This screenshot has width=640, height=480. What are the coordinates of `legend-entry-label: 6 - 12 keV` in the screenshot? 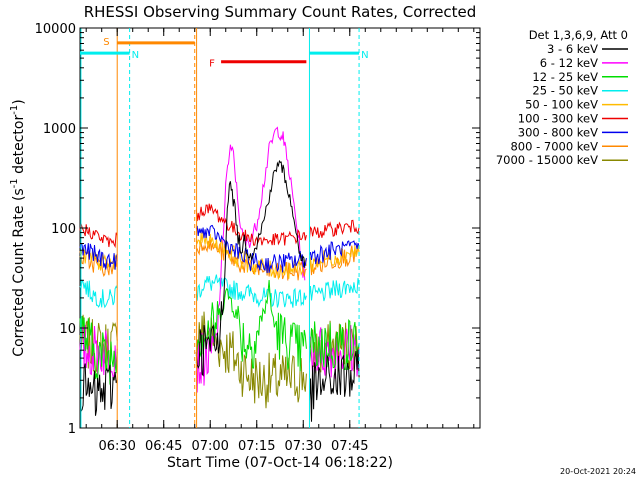 It's located at (569, 63).